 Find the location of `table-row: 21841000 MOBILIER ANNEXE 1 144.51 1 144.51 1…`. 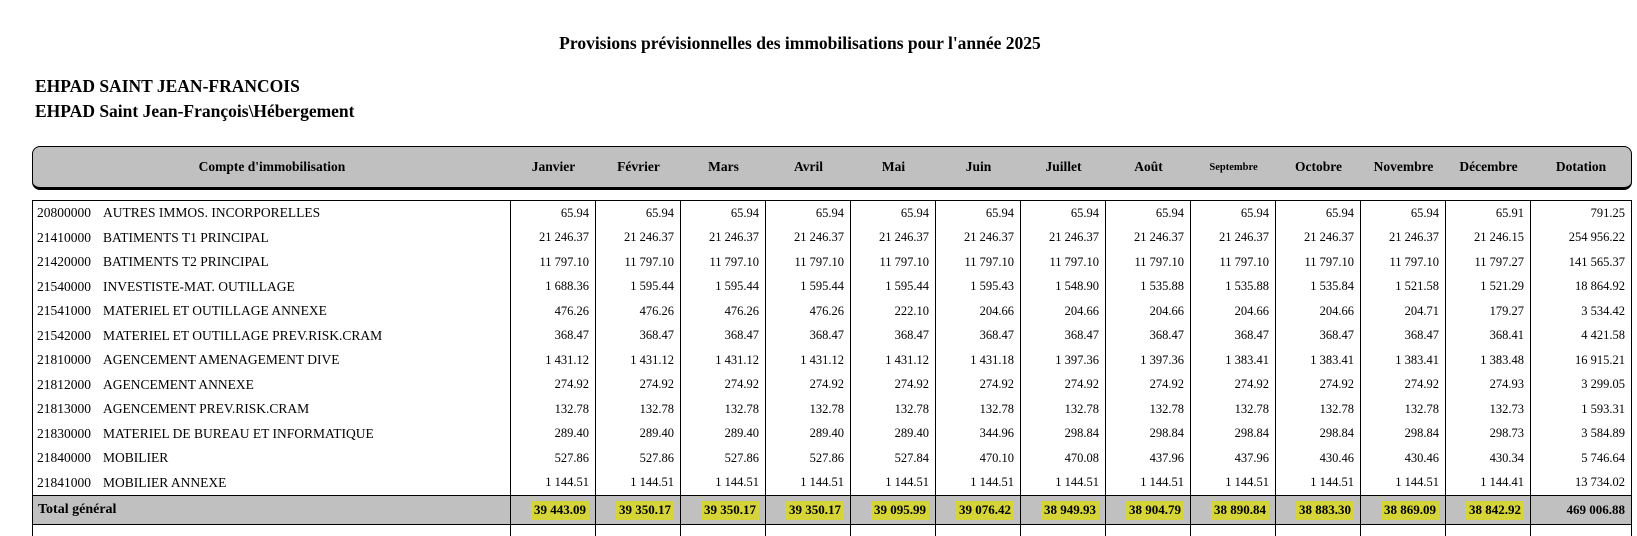

table-row: 21841000 MOBILIER ANNEXE 1 144.51 1 144.51 1… is located at coordinates (832, 482).